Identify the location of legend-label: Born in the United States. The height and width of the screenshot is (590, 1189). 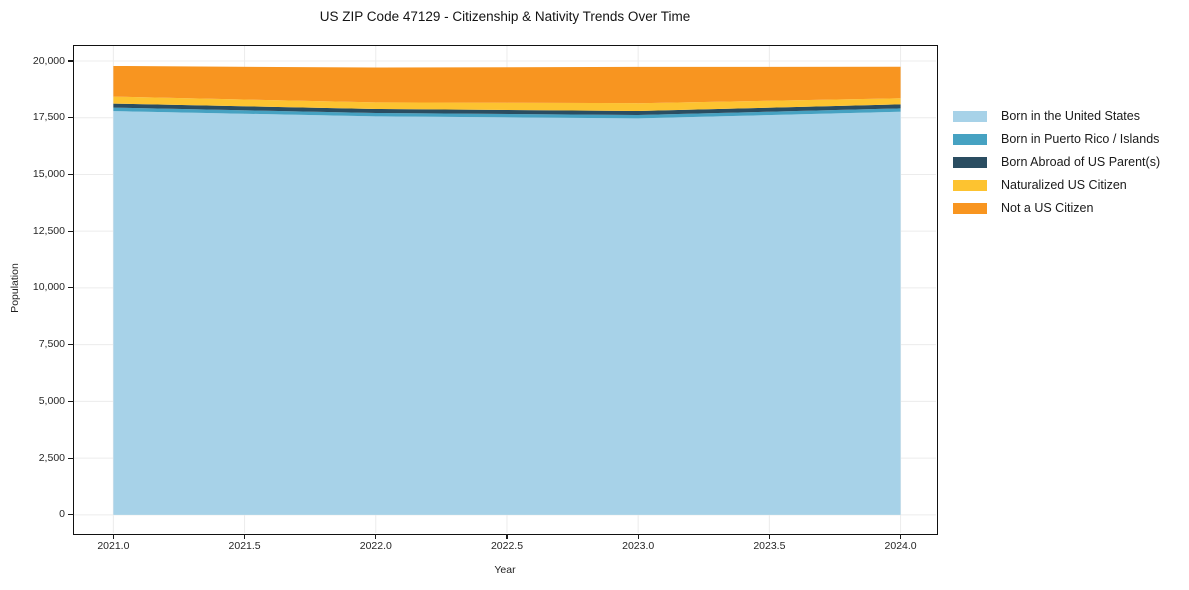
(1070, 116).